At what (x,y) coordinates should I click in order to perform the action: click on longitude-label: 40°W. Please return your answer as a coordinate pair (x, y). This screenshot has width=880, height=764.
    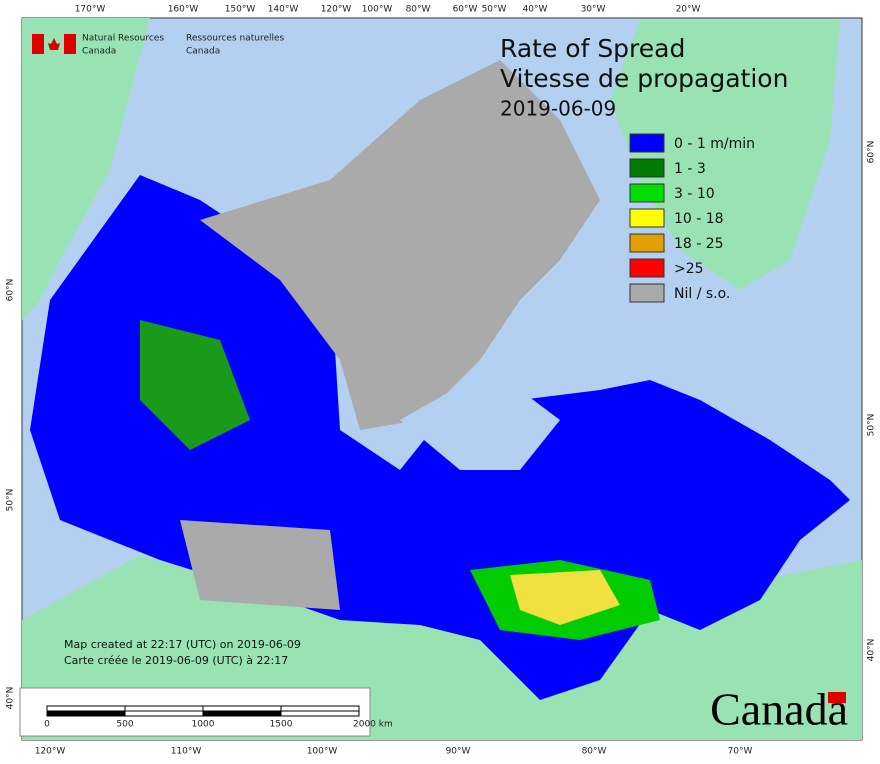
    Looking at the image, I should click on (535, 10).